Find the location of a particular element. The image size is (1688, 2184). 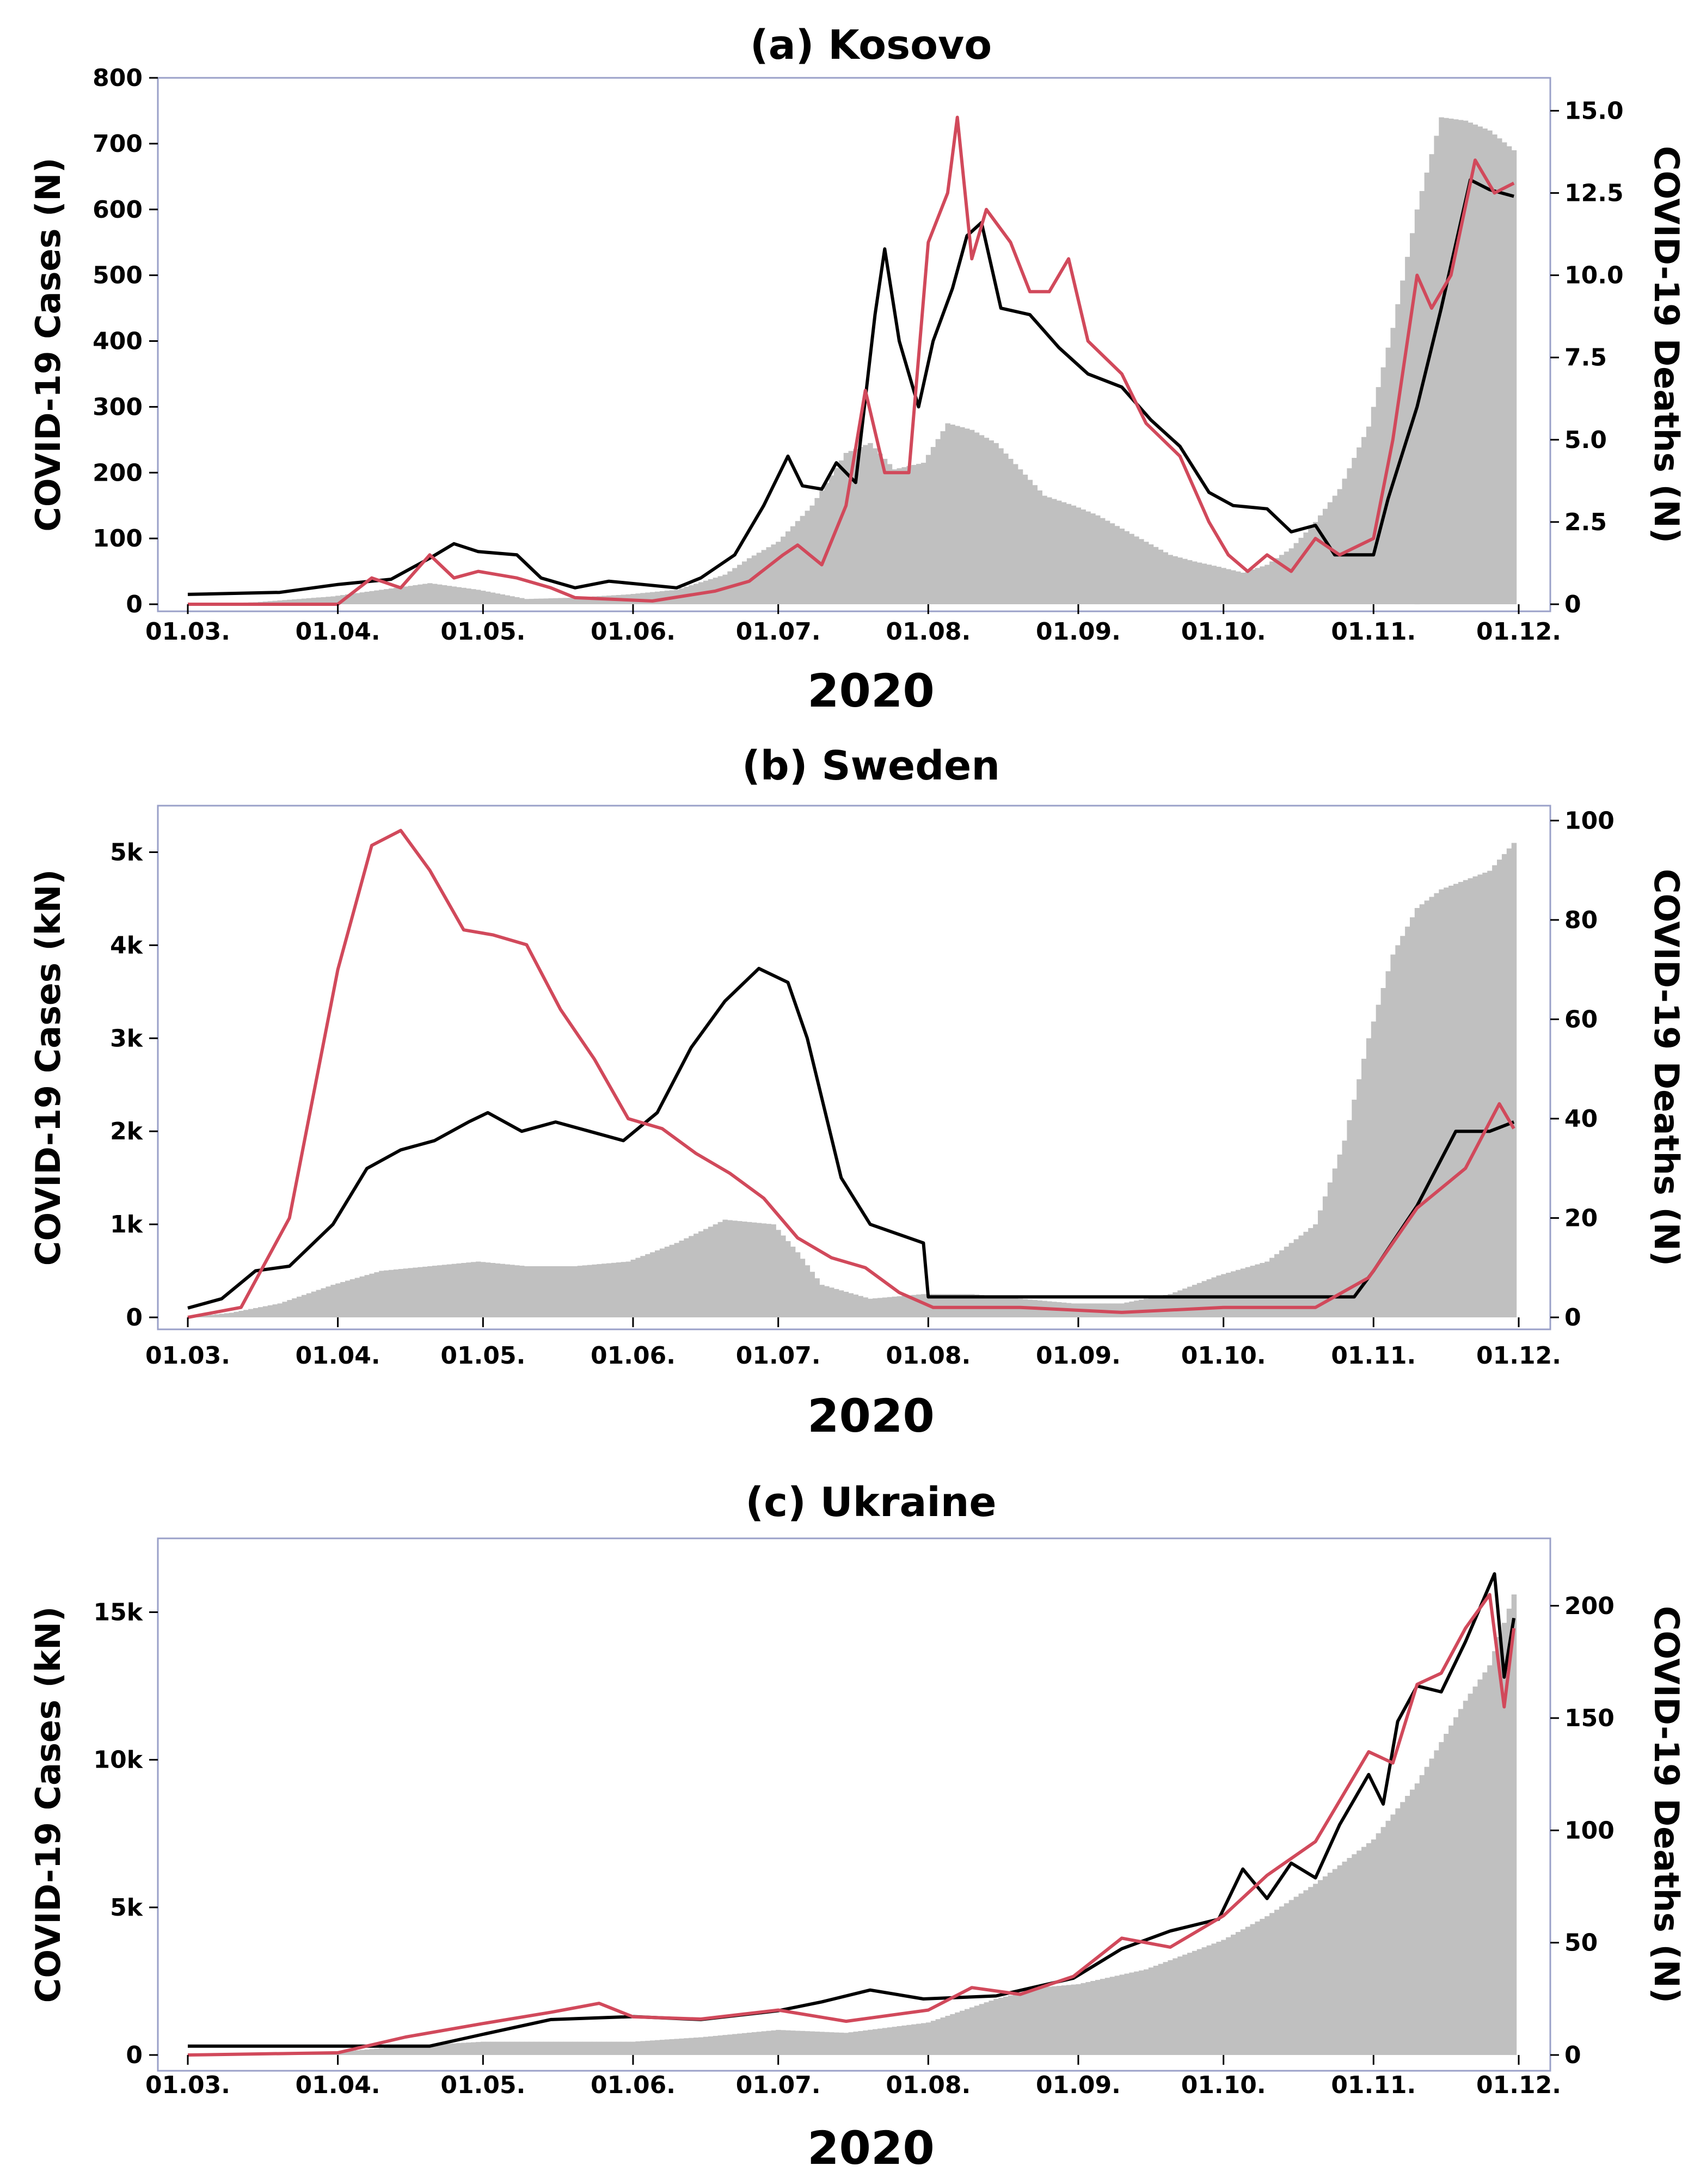

y-left-tick-label: 800 is located at coordinates (118, 78).